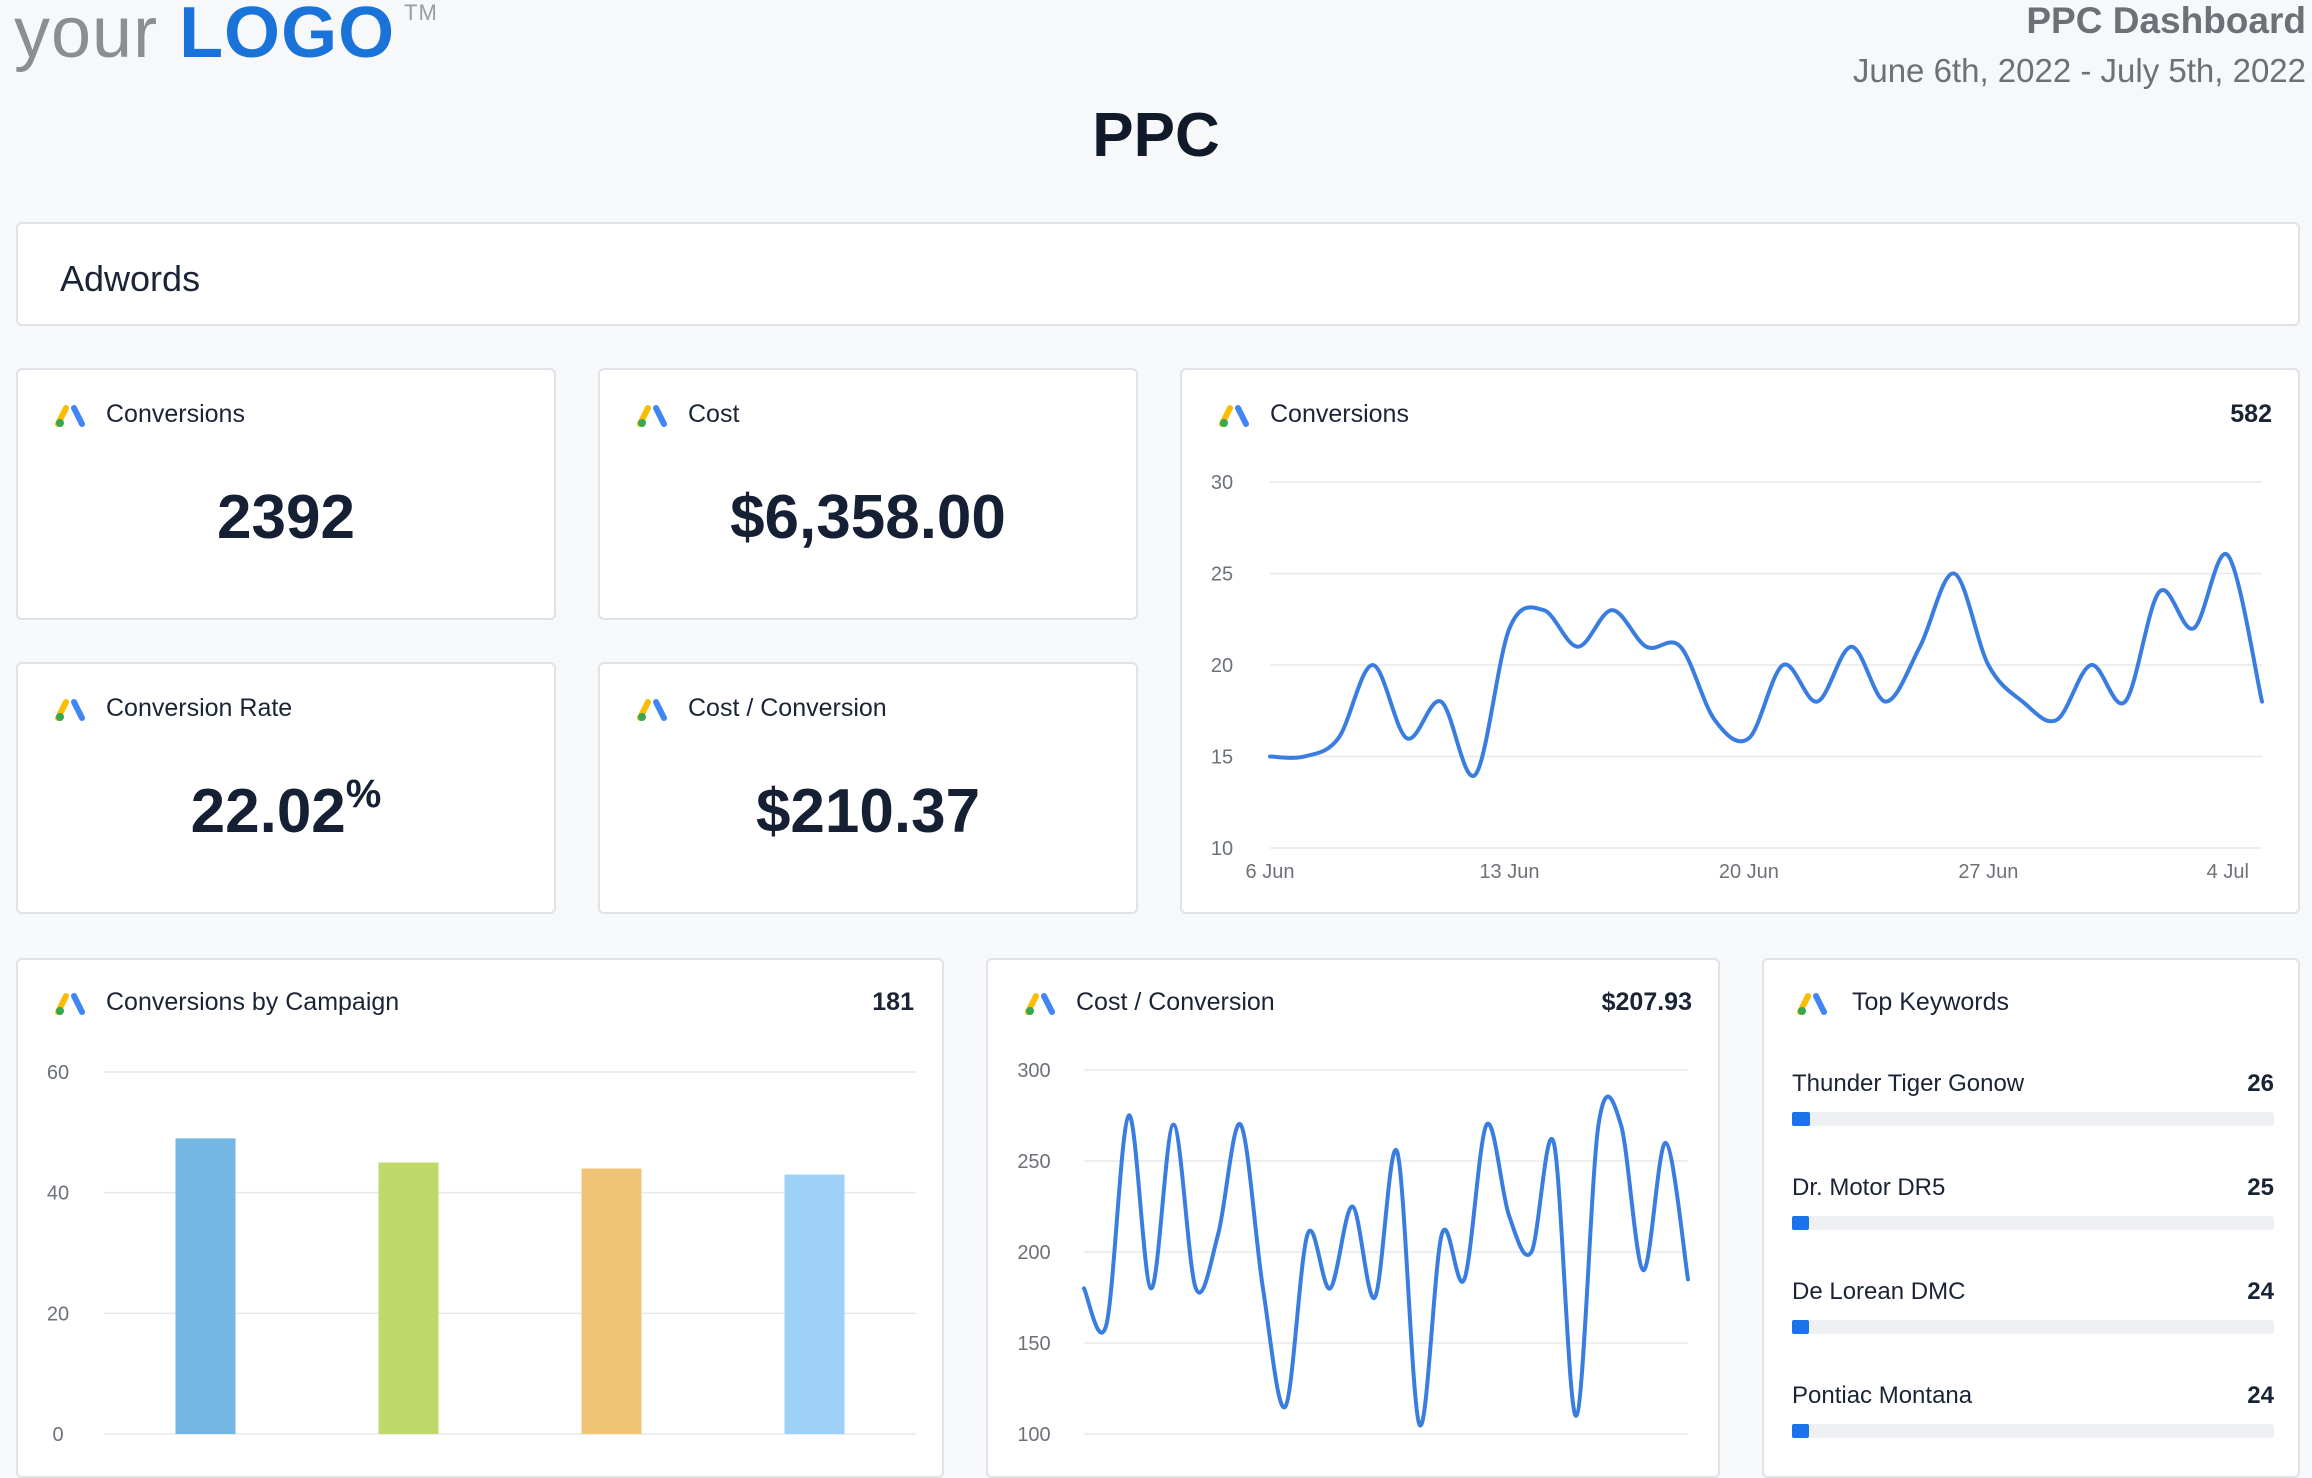  I want to click on y-tick-label: 25, so click(1222, 575).